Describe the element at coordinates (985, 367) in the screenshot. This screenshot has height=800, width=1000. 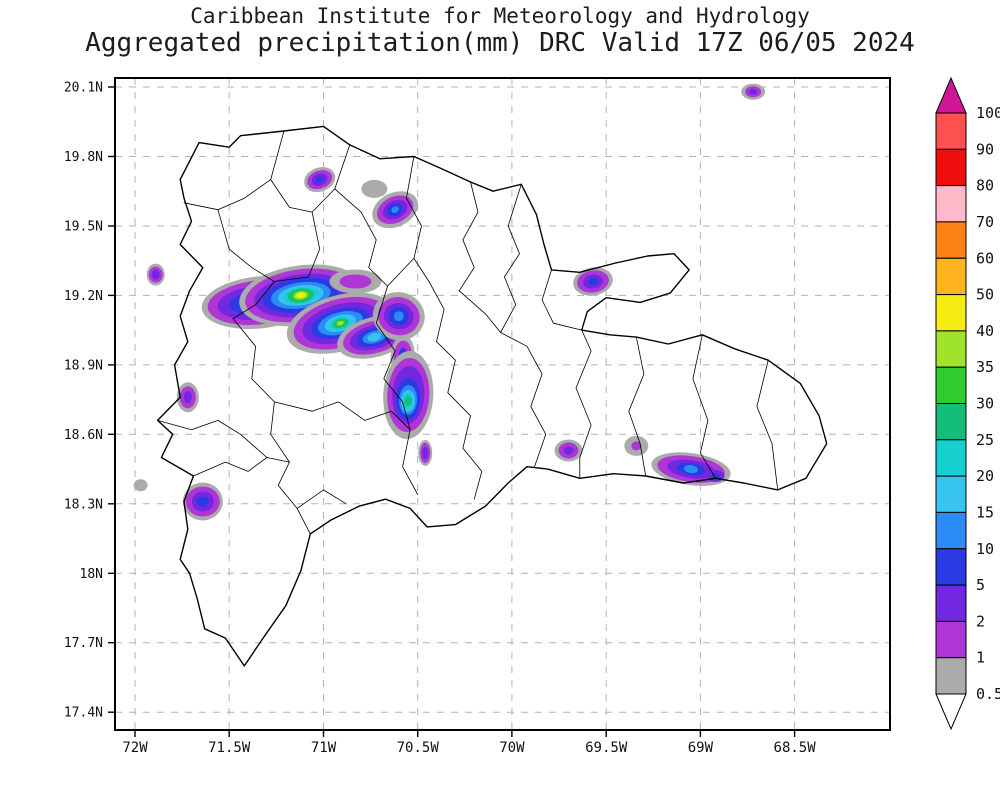
I see `colorbar-label: 35` at that location.